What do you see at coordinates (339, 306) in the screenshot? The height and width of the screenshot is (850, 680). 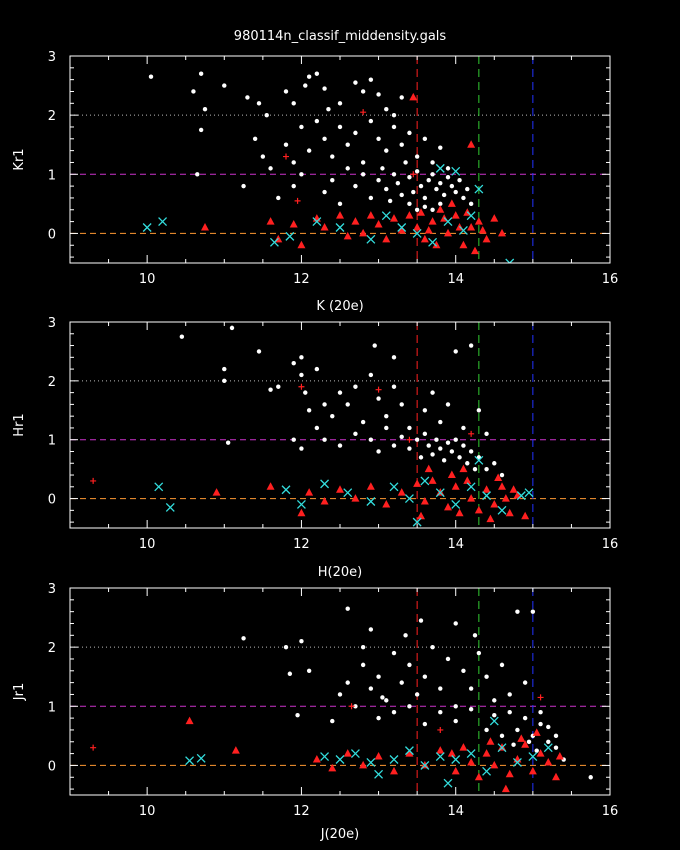 I see `x-axis-label: K (20e)` at bounding box center [339, 306].